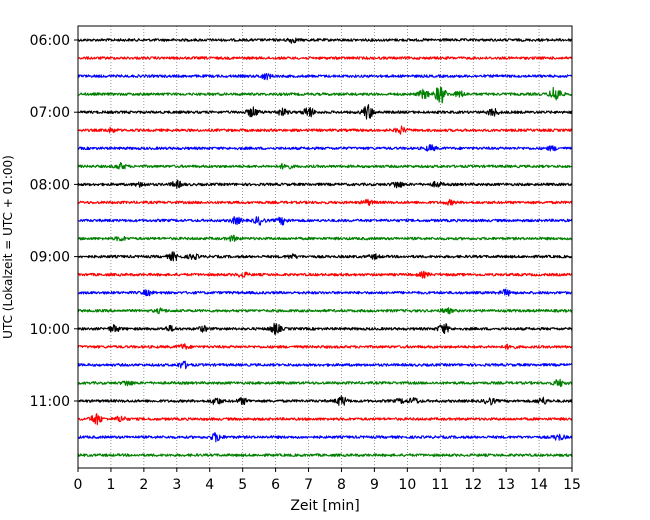 Image resolution: width=650 pixels, height=520 pixels. Describe the element at coordinates (50, 185) in the screenshot. I see `y-tick-label: 08:00` at that location.